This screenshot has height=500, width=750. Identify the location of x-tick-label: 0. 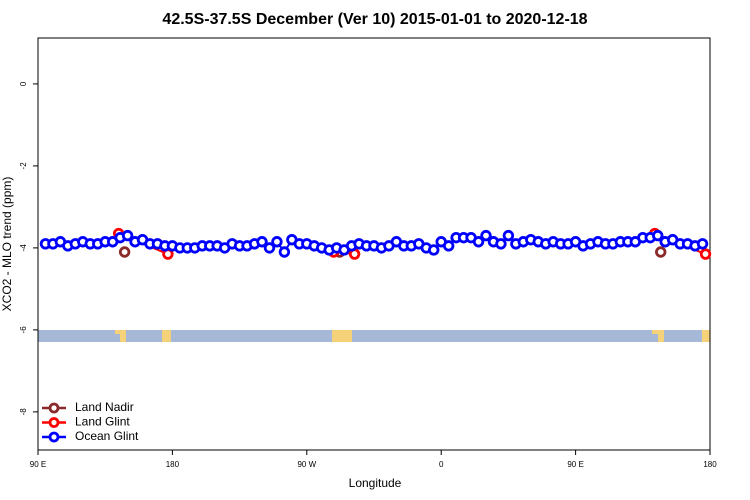
(441, 464).